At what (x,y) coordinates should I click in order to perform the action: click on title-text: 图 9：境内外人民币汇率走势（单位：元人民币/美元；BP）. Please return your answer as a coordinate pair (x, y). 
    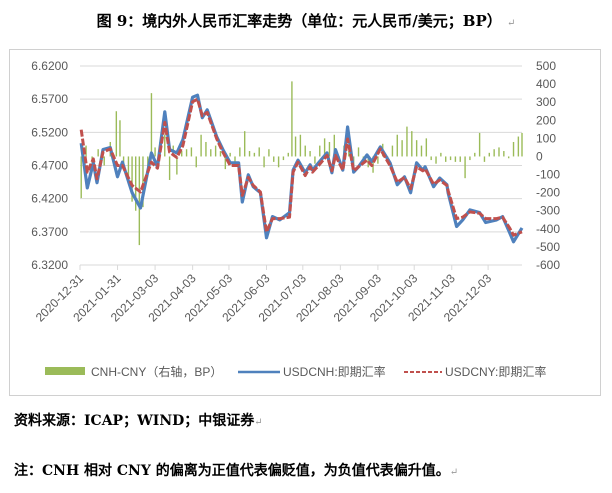
    Looking at the image, I should click on (299, 21).